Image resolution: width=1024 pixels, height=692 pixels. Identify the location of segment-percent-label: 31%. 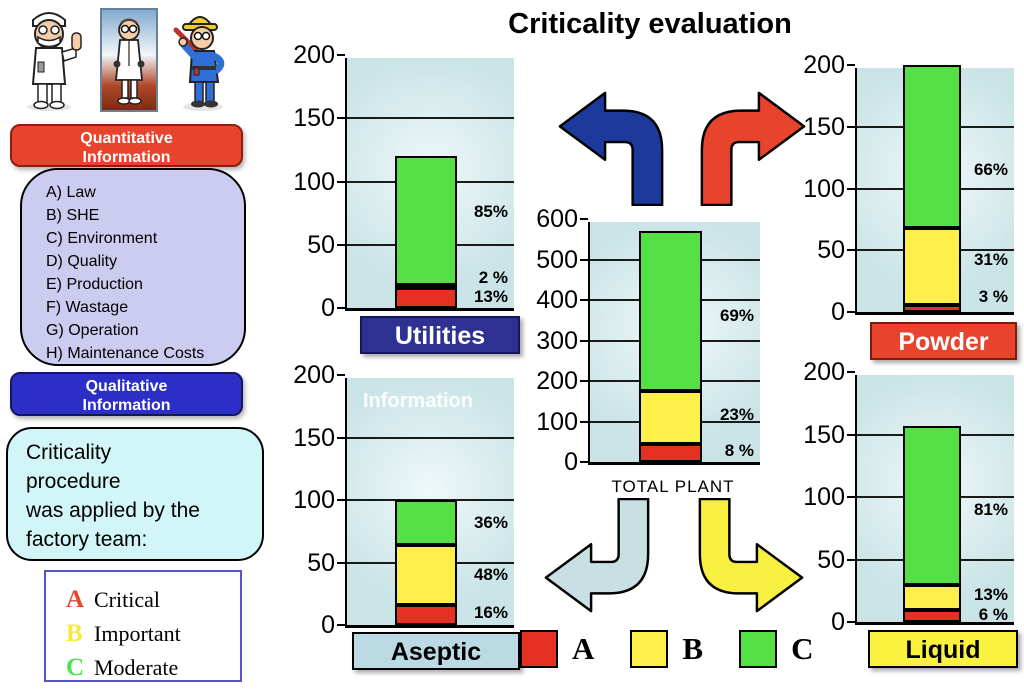
(990, 260).